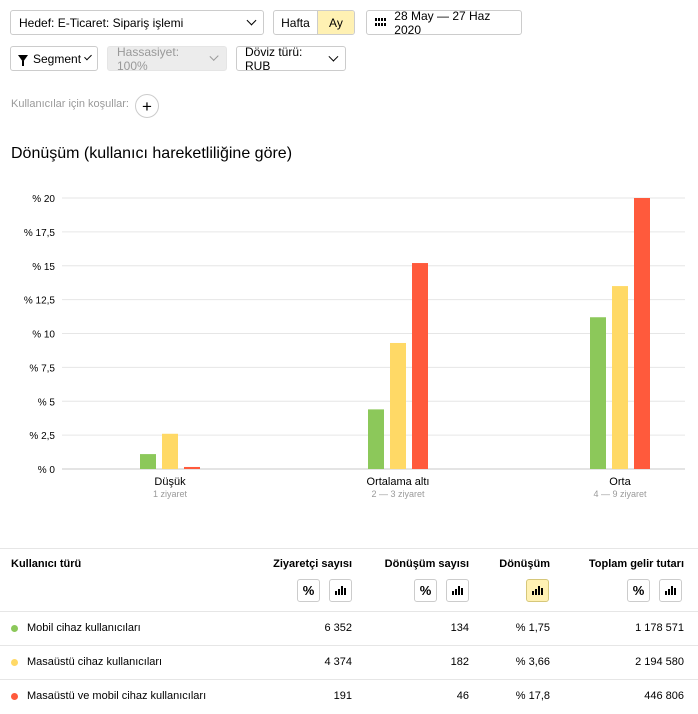 The height and width of the screenshot is (714, 698). What do you see at coordinates (46, 564) in the screenshot?
I see `column-header-user-type: Kullanıcı türü` at bounding box center [46, 564].